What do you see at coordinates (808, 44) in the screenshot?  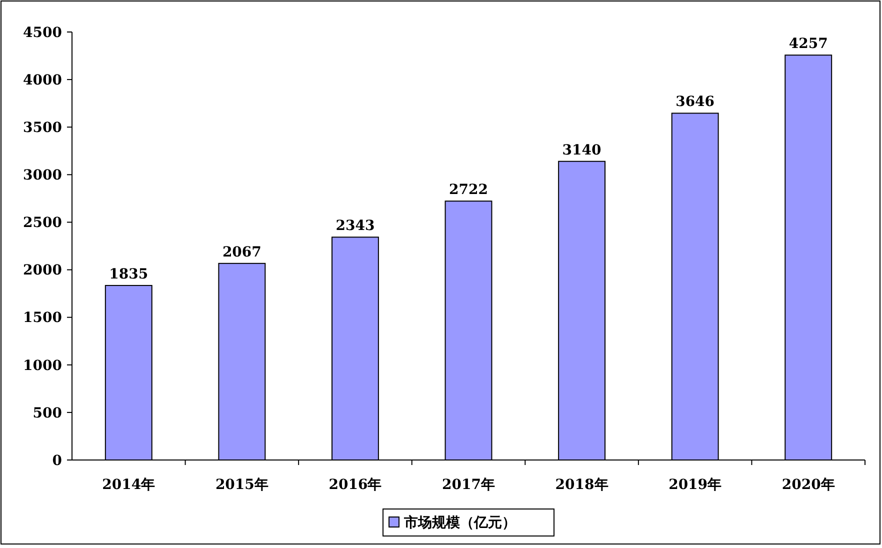 I see `data-label: 4257` at bounding box center [808, 44].